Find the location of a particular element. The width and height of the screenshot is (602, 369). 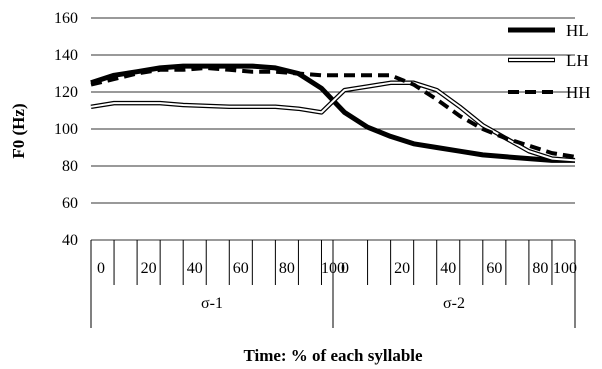

y-tick-labels: 40 60 80 100 120 140 160 is located at coordinates (66, 129).